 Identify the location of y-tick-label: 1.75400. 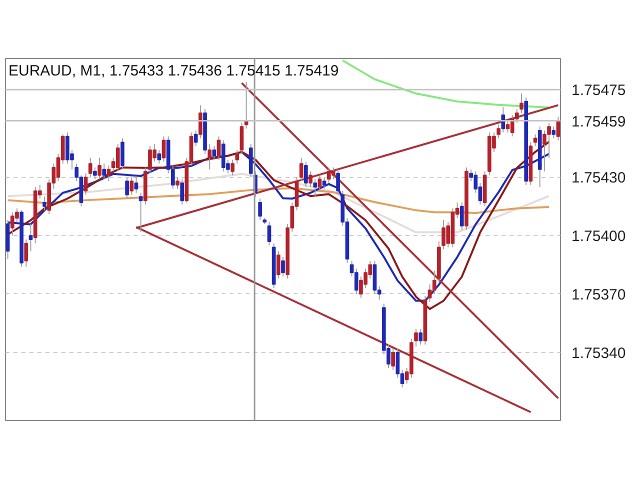
(599, 237).